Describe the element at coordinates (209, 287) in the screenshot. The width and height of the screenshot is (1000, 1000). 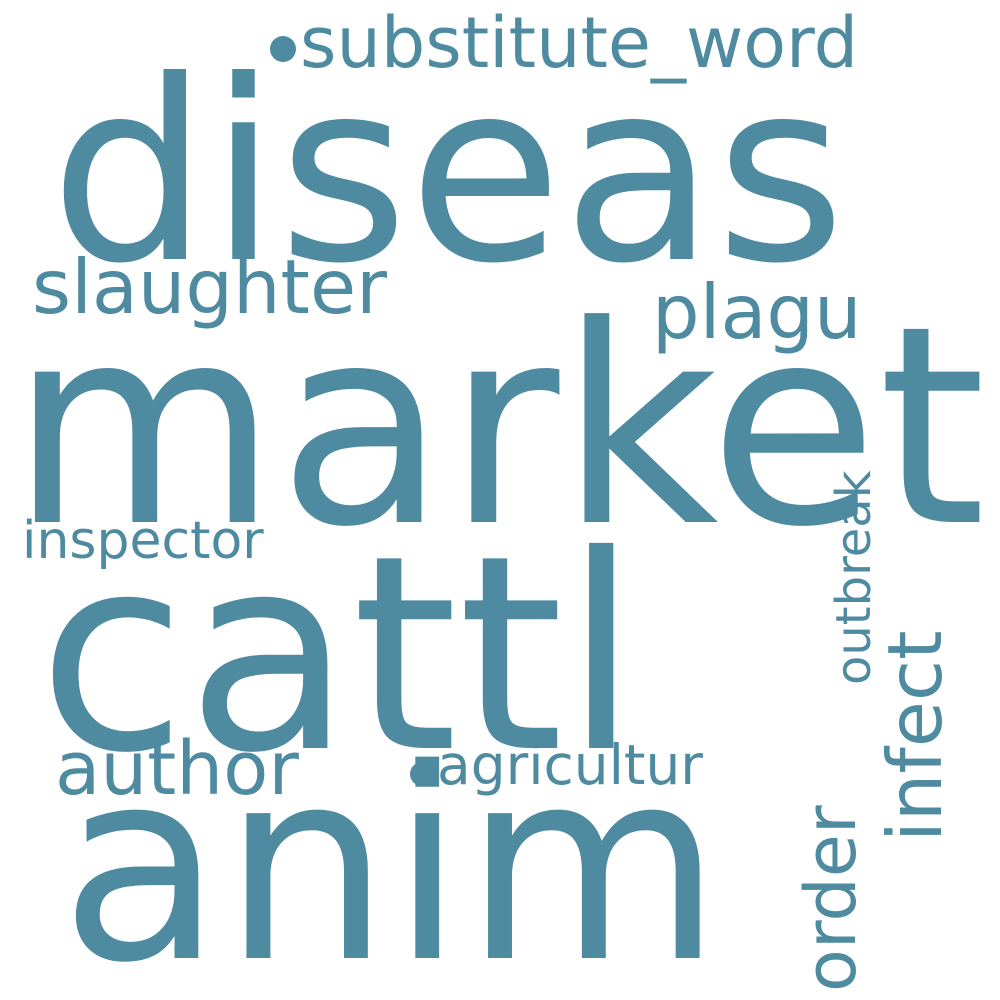
I see `word-slaughter: slaughter` at that location.